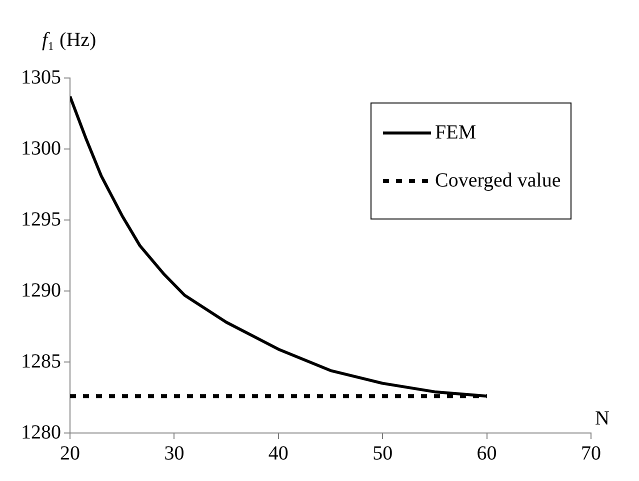 Image resolution: width=639 pixels, height=481 pixels. I want to click on x-tick-label: 50, so click(382, 453).